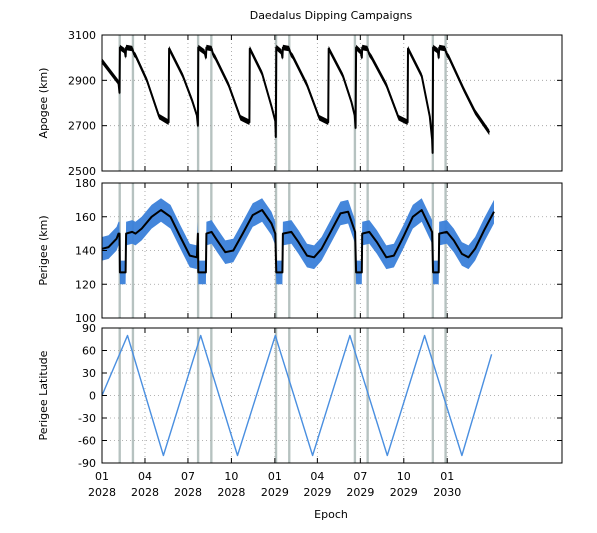 The width and height of the screenshot is (597, 533). What do you see at coordinates (85, 217) in the screenshot?
I see `y-tick-label: 160` at bounding box center [85, 217].